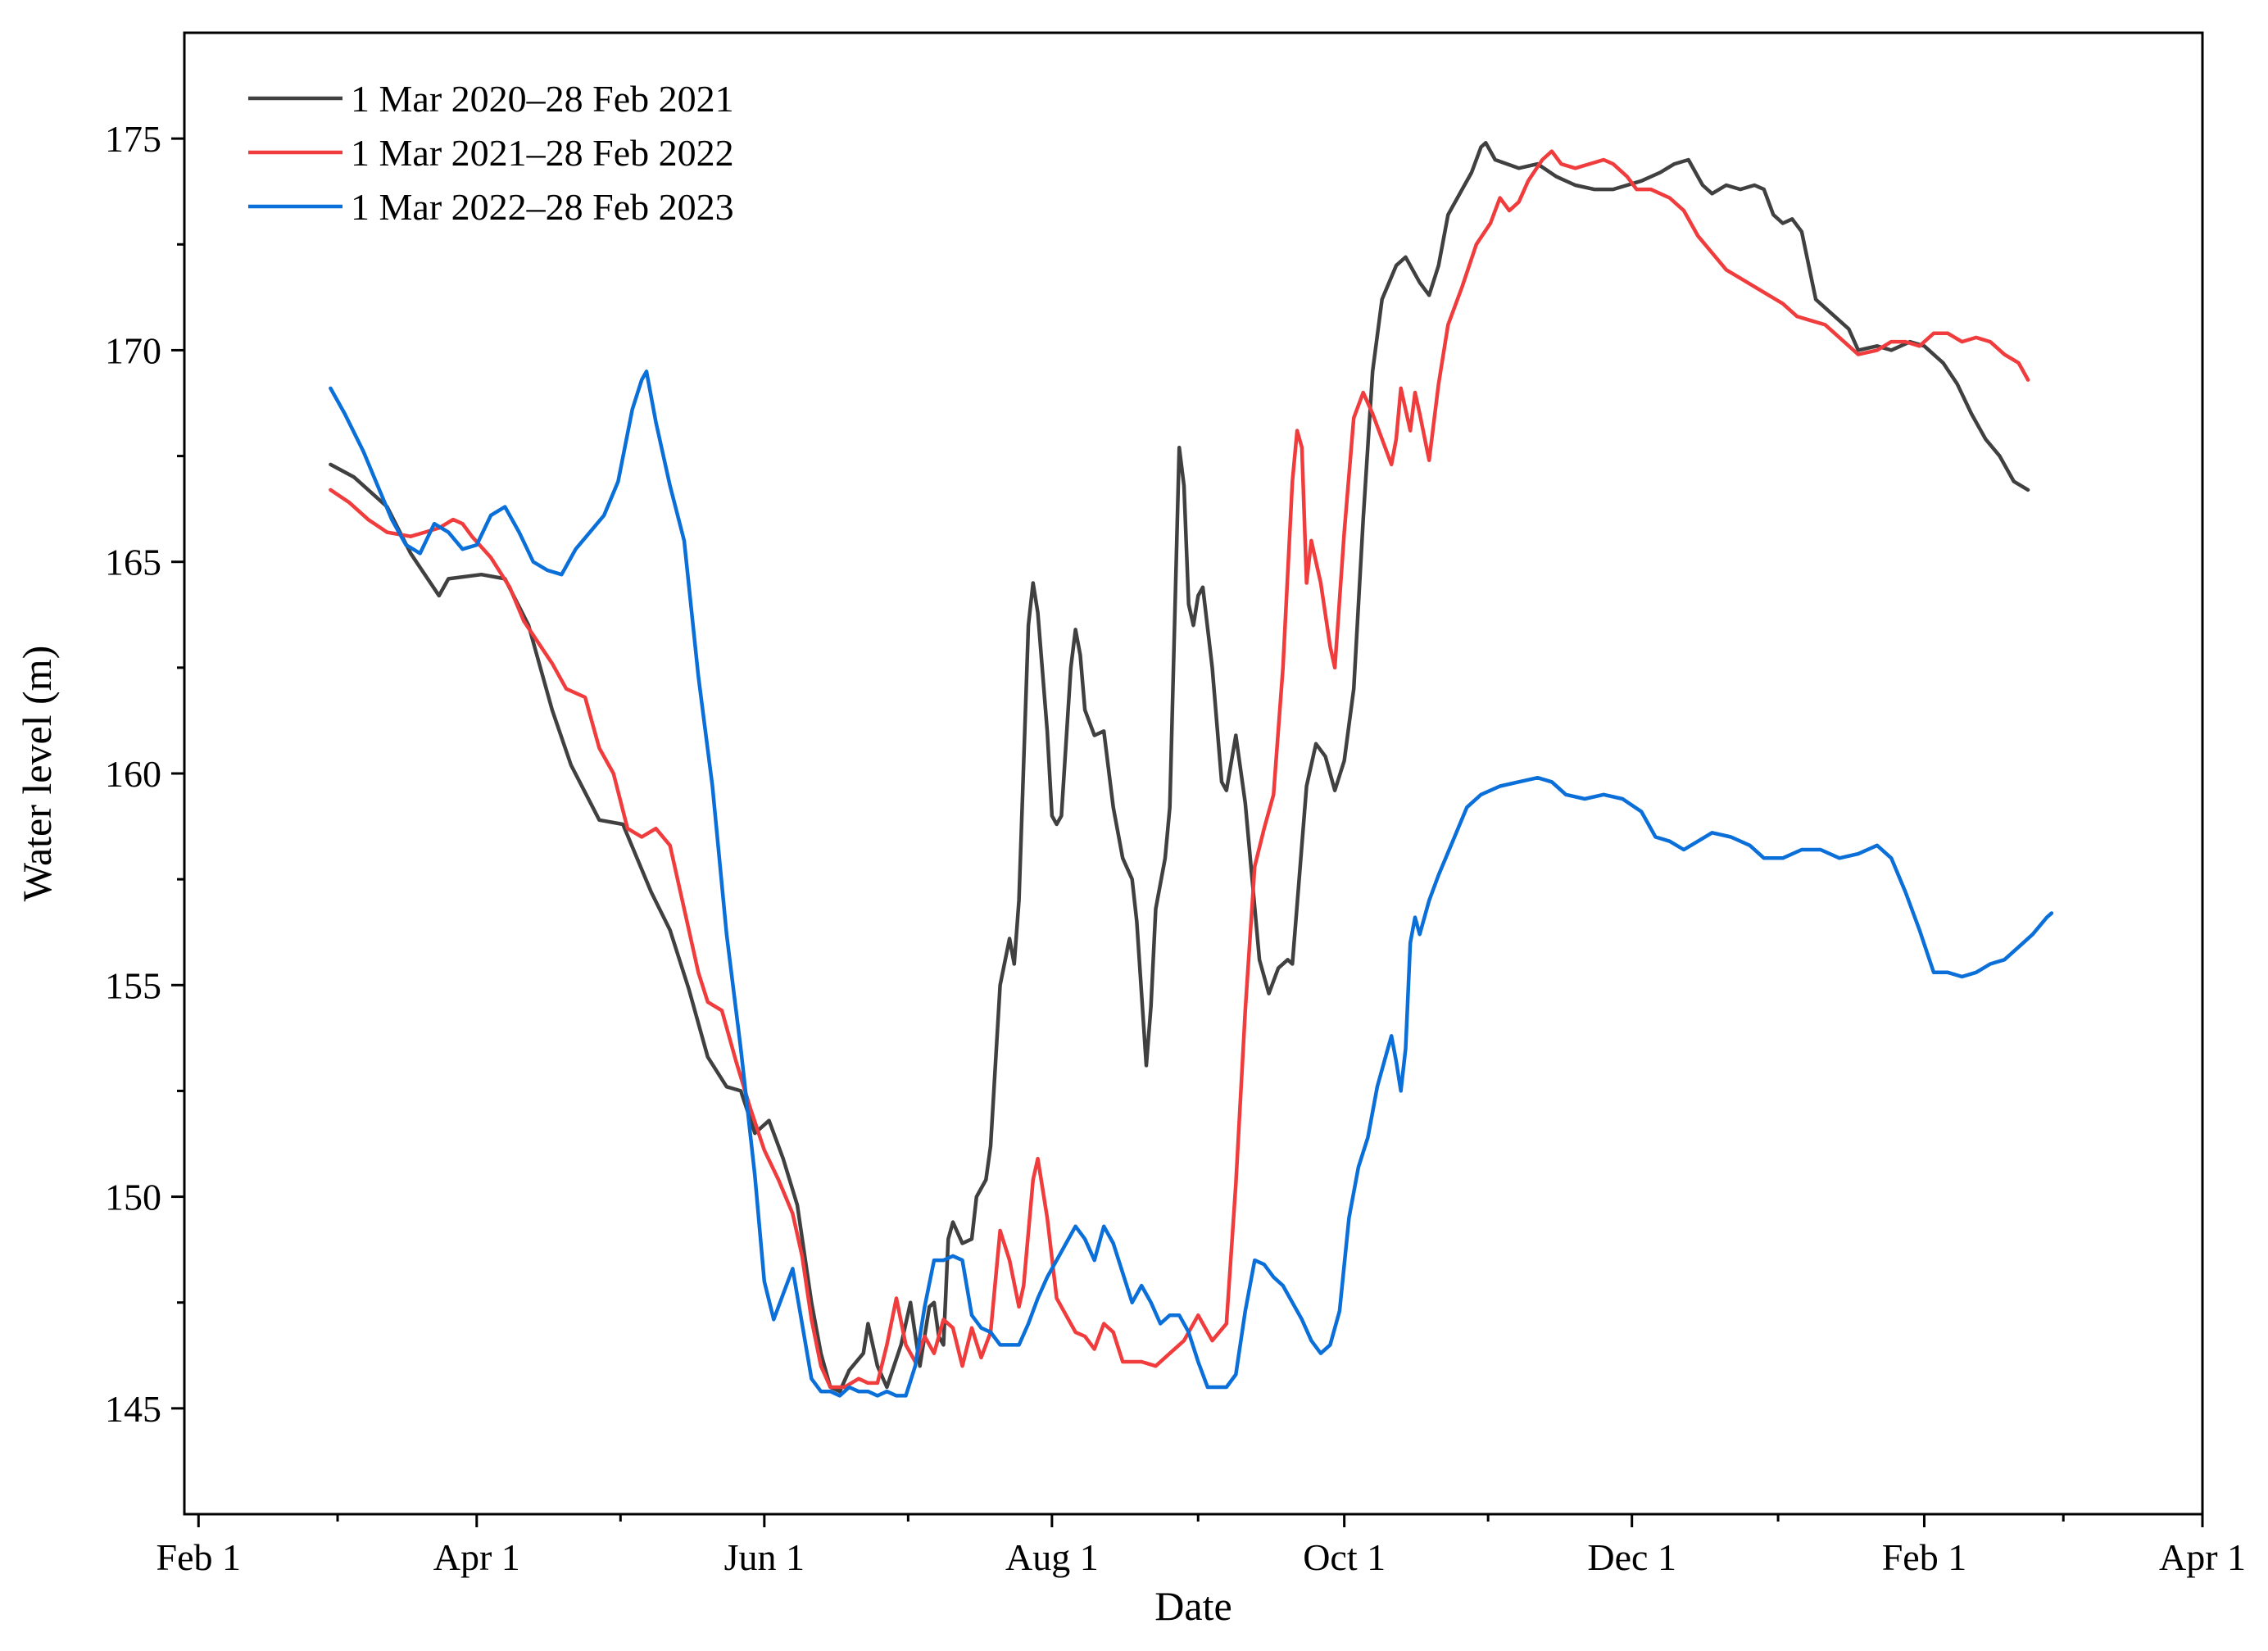  I want to click on y-axis-title: Water level (m), so click(37, 773).